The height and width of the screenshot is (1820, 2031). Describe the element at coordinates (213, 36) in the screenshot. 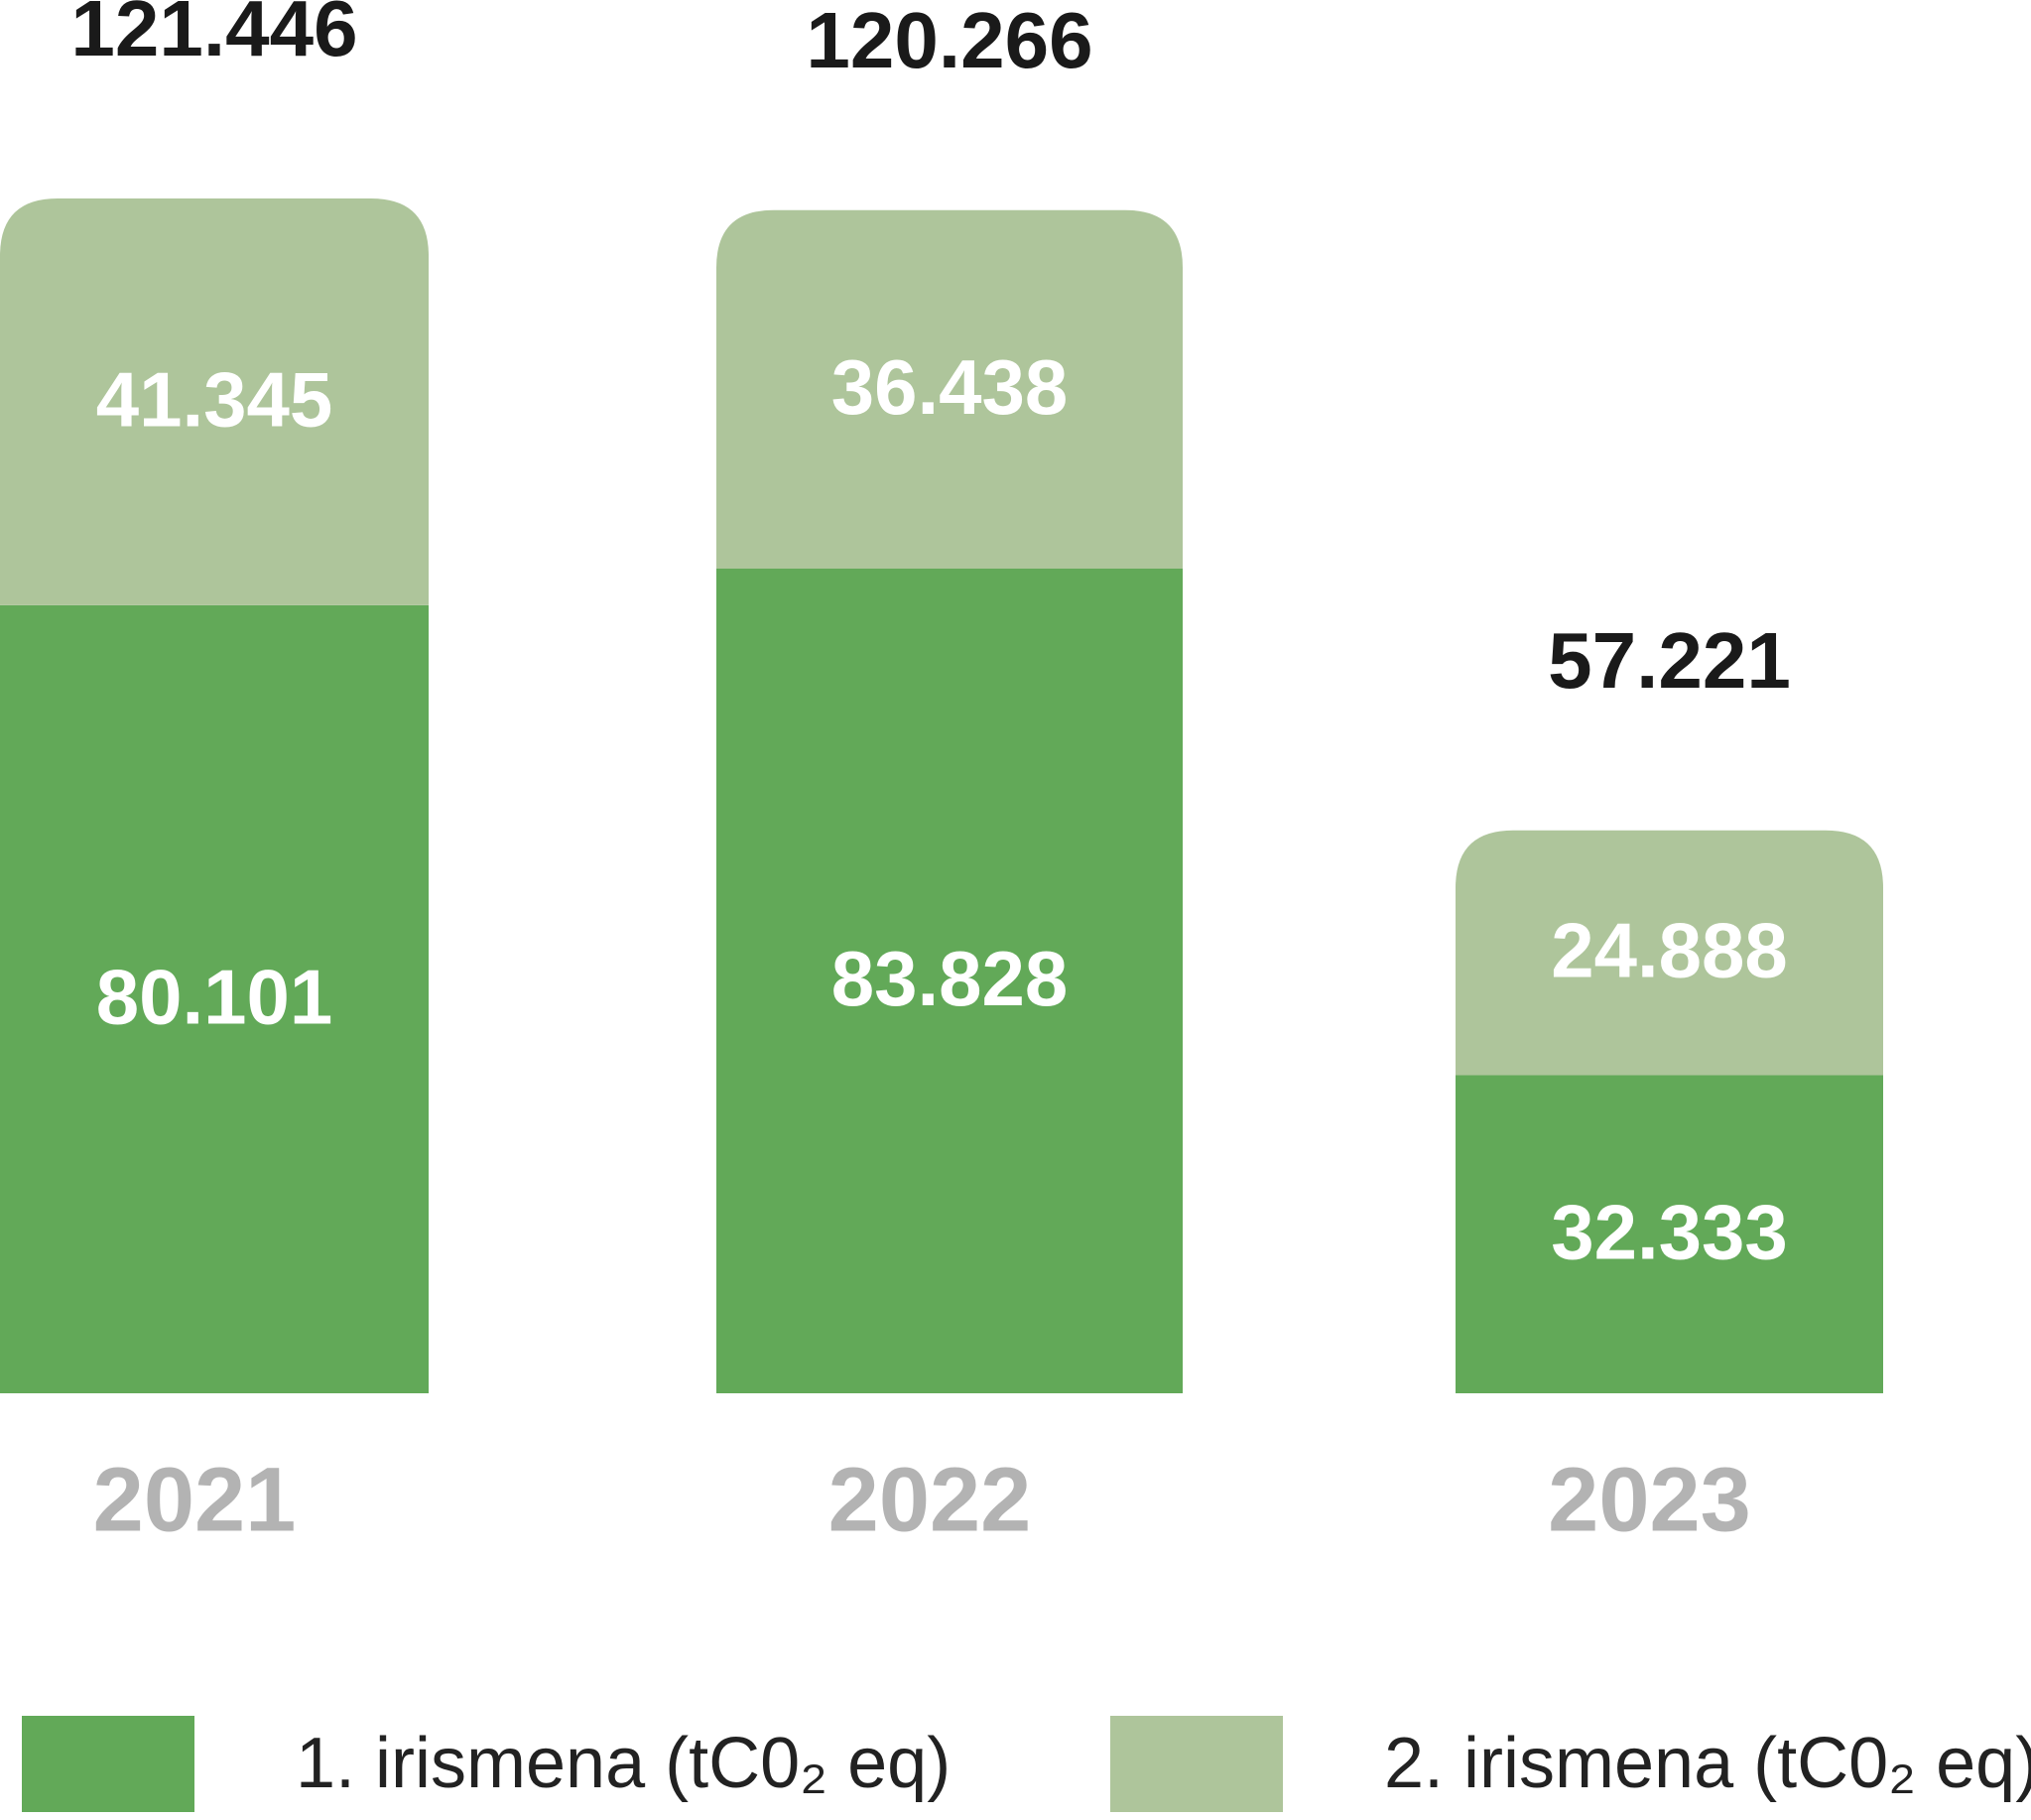

I see `total-label: 121.446` at that location.